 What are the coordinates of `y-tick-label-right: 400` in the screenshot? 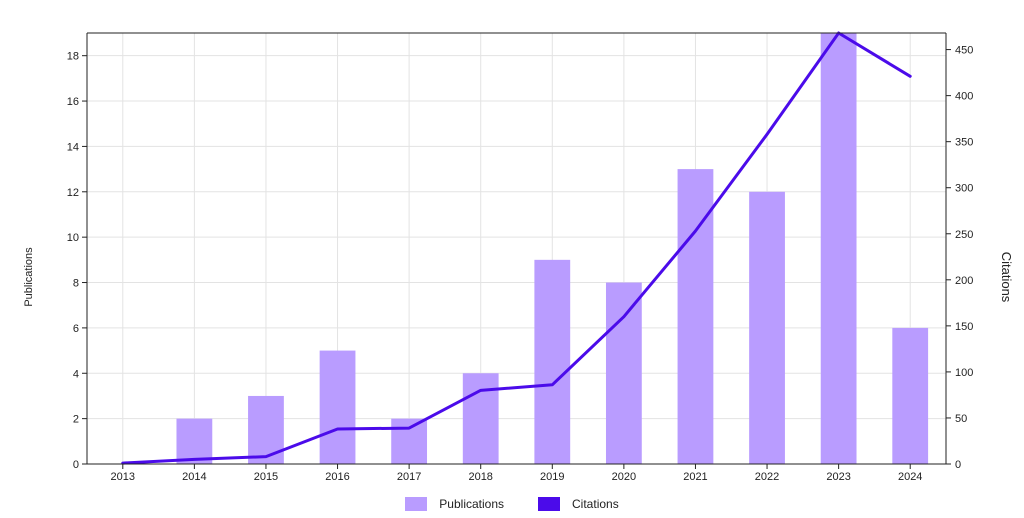 It's located at (964, 97).